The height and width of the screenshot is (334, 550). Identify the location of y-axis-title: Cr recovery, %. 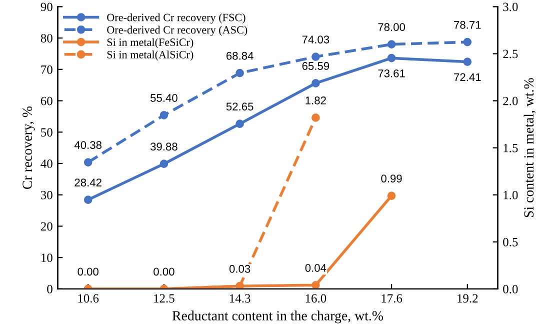
(28, 147).